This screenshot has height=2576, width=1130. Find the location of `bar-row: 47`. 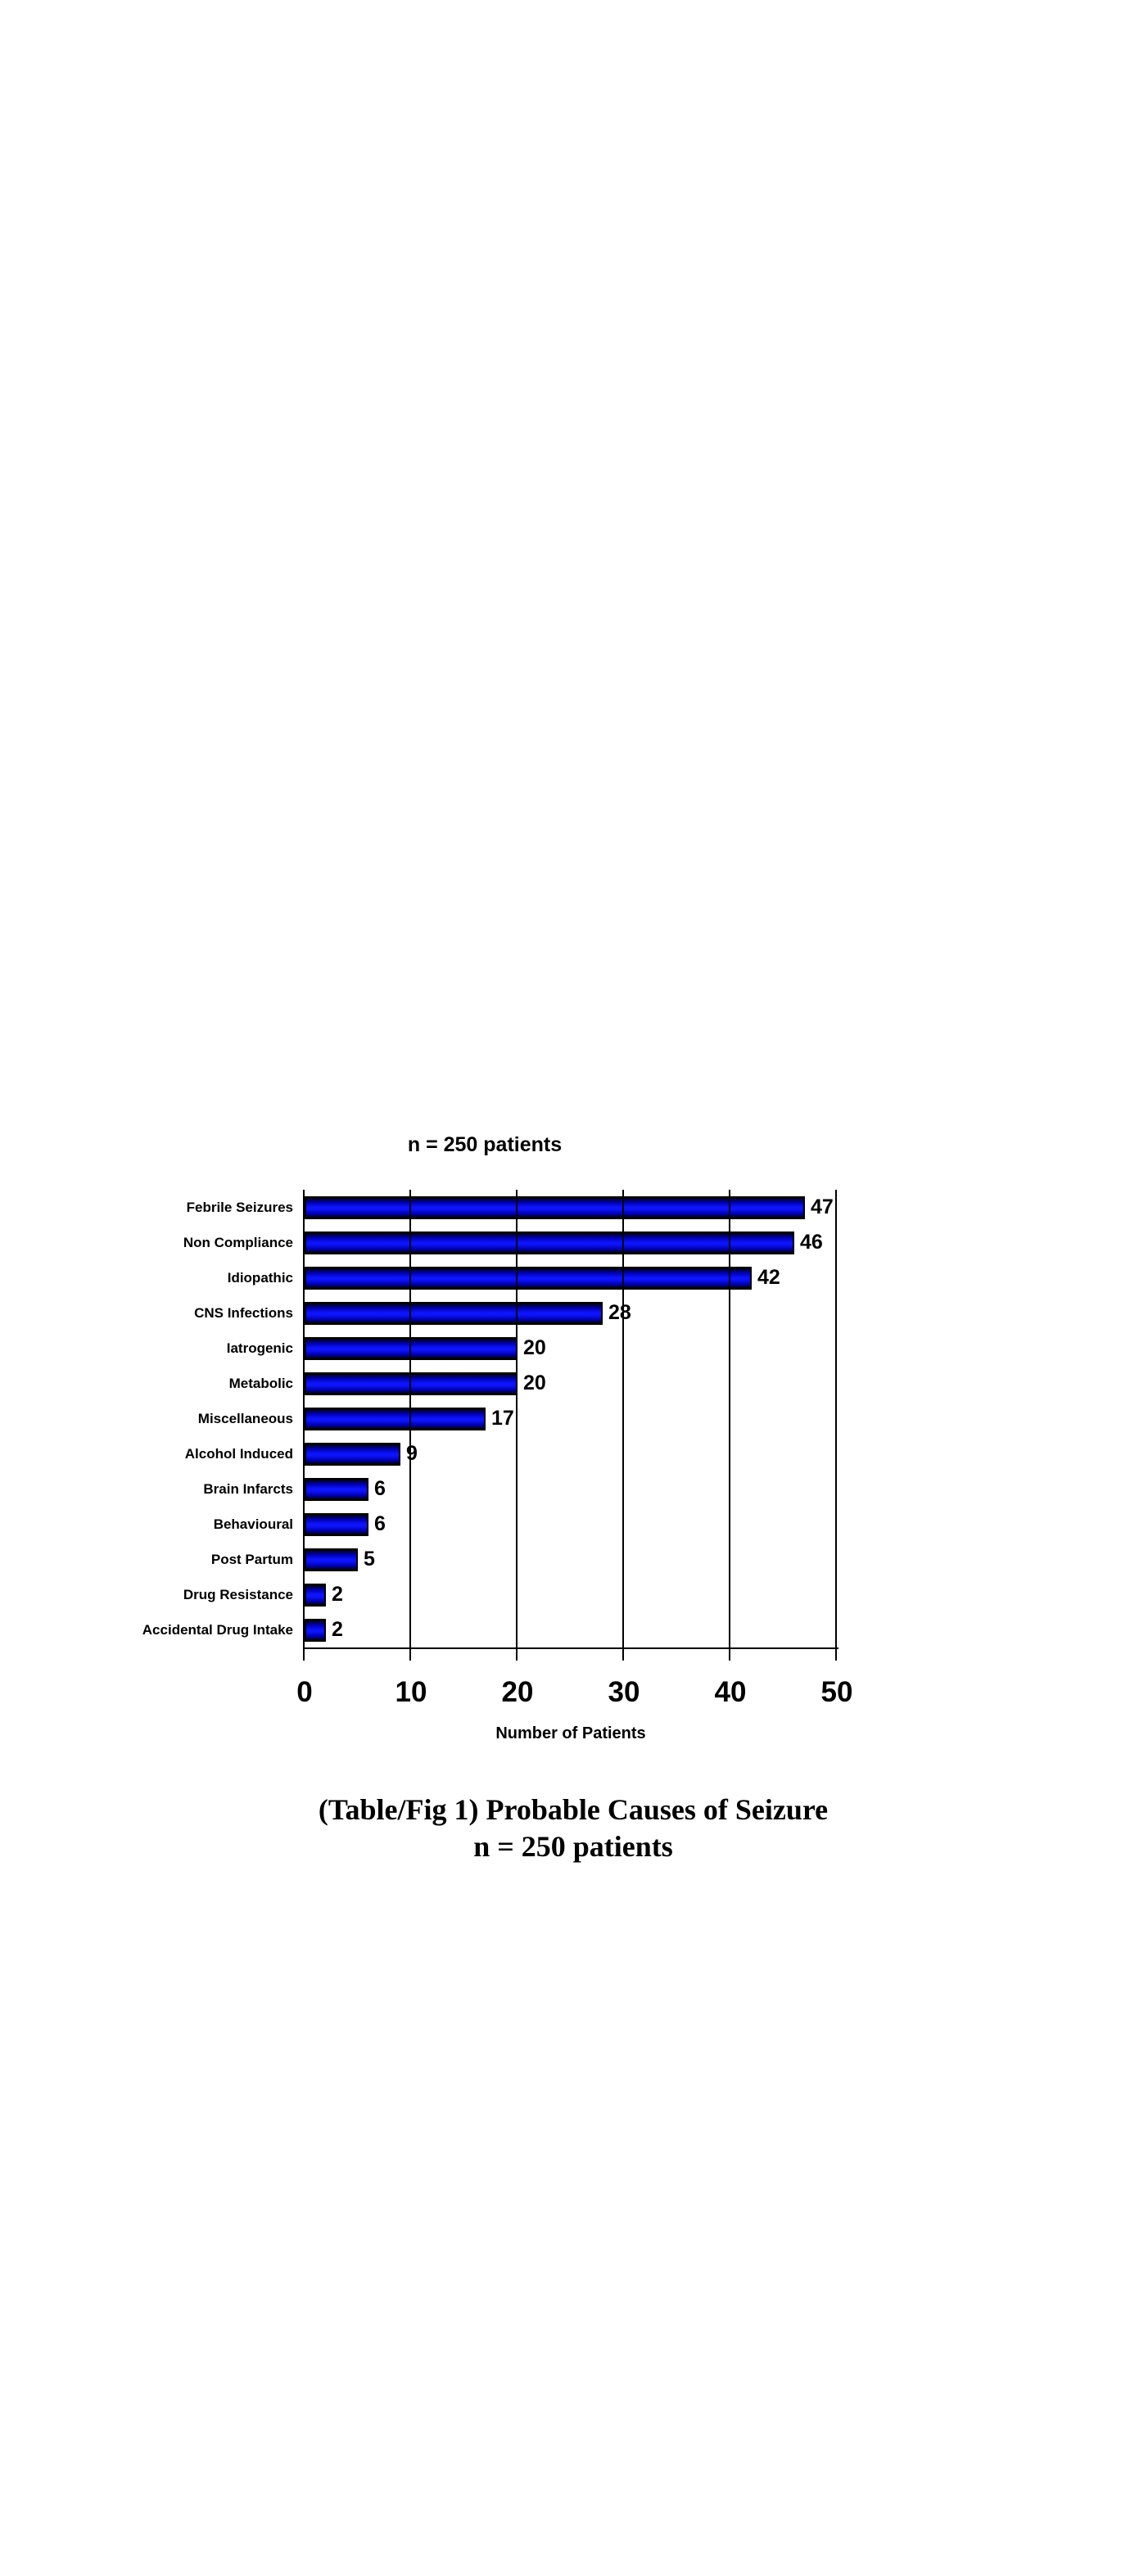

bar-row: 47 is located at coordinates (571, 1207).